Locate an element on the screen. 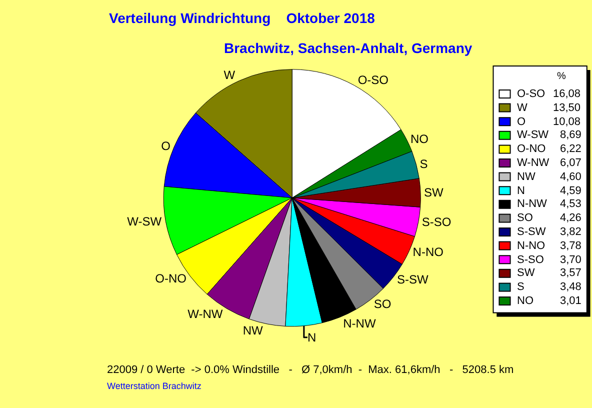  data-label: 3,01 is located at coordinates (571, 301).